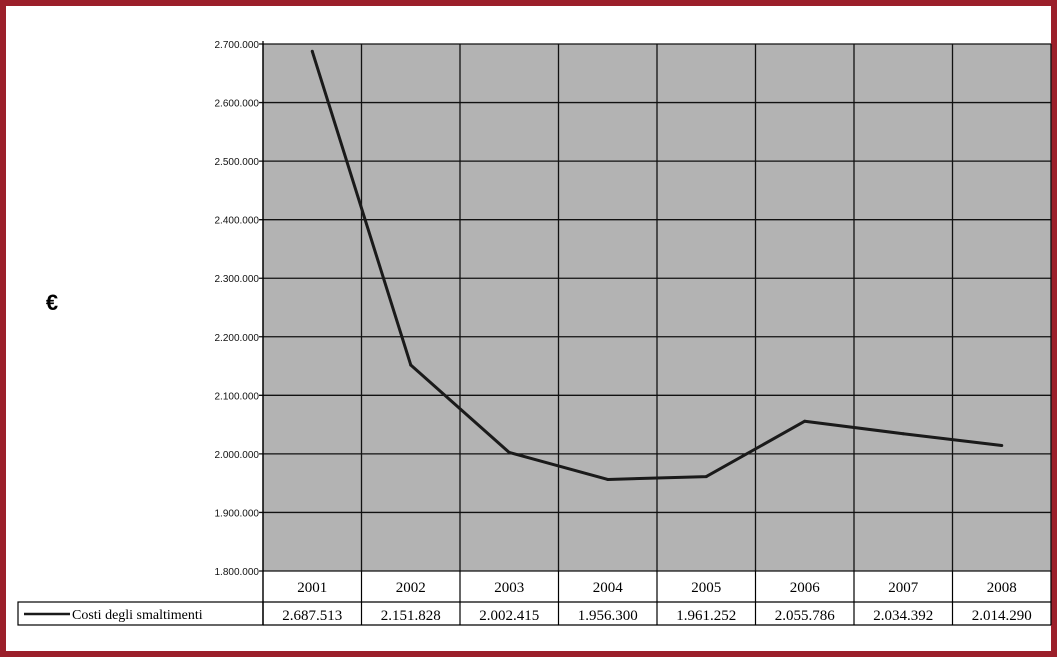 Image resolution: width=1057 pixels, height=657 pixels. I want to click on x-tick-label: 2005, so click(706, 588).